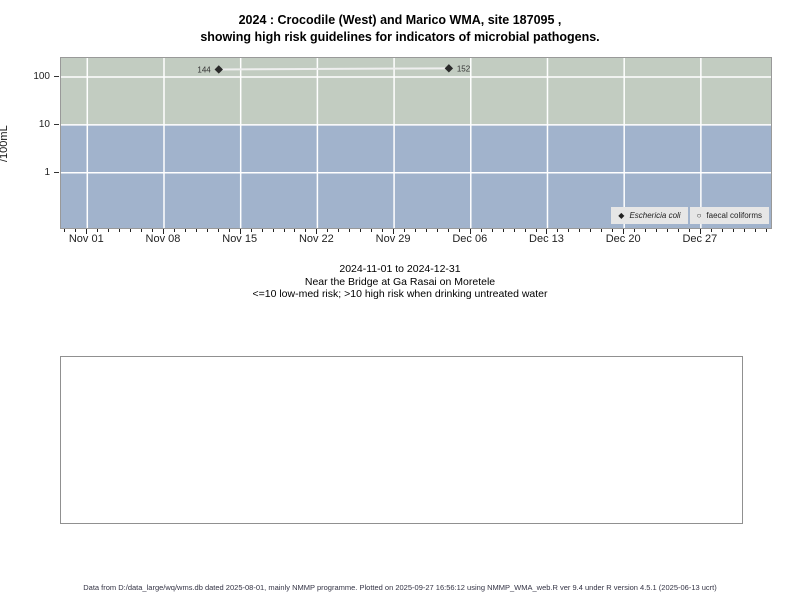 The image size is (800, 600). Describe the element at coordinates (621, 215) in the screenshot. I see `filled-diamond-icon: ◆` at that location.